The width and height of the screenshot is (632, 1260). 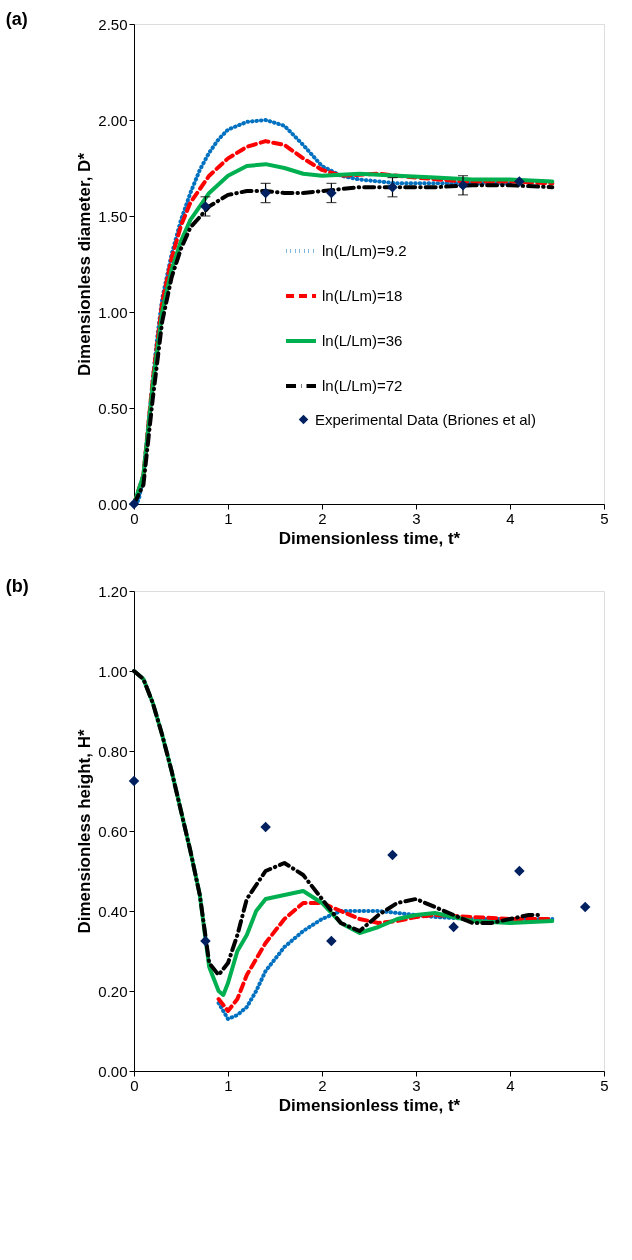 What do you see at coordinates (362, 340) in the screenshot?
I see `legend-label: ln(L/Lm)=36` at bounding box center [362, 340].